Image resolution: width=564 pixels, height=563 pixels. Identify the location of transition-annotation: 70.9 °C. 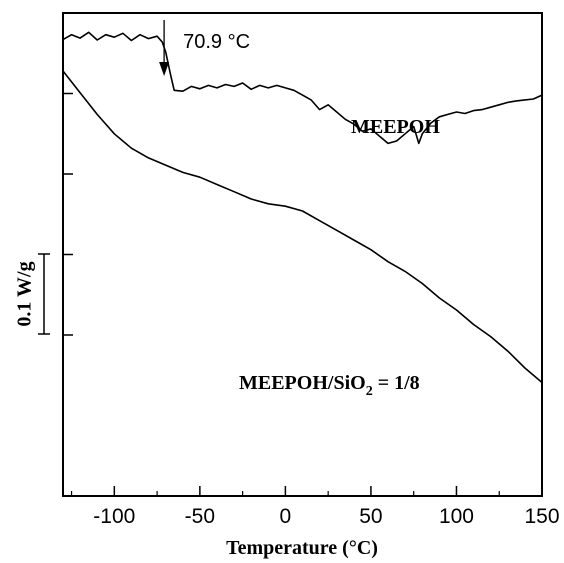
(204, 48).